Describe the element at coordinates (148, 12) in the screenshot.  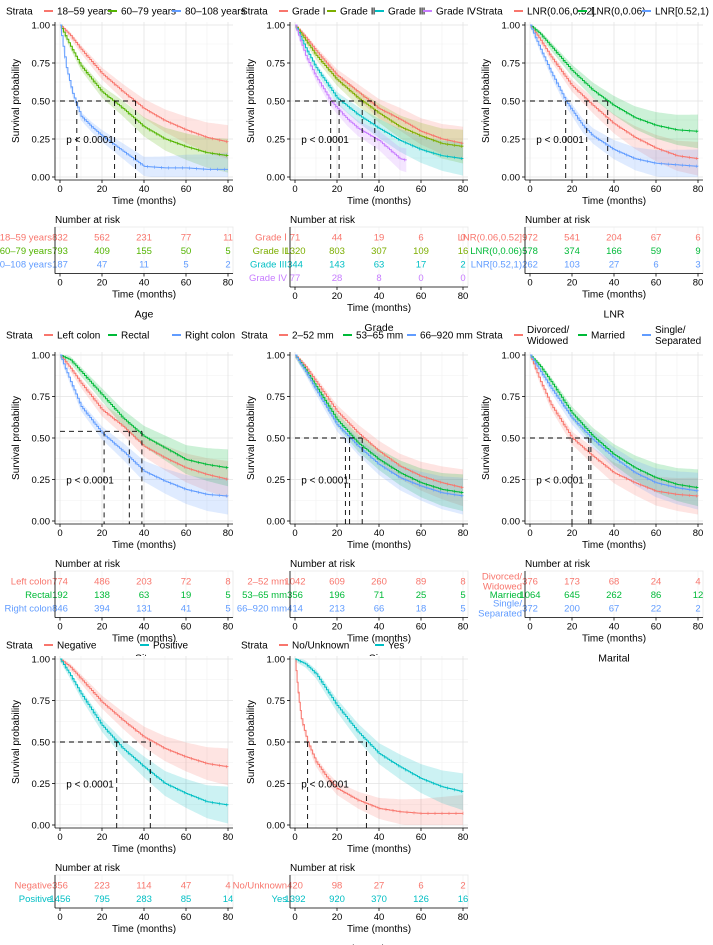
I see `legend-entry: 60–79 years` at that location.